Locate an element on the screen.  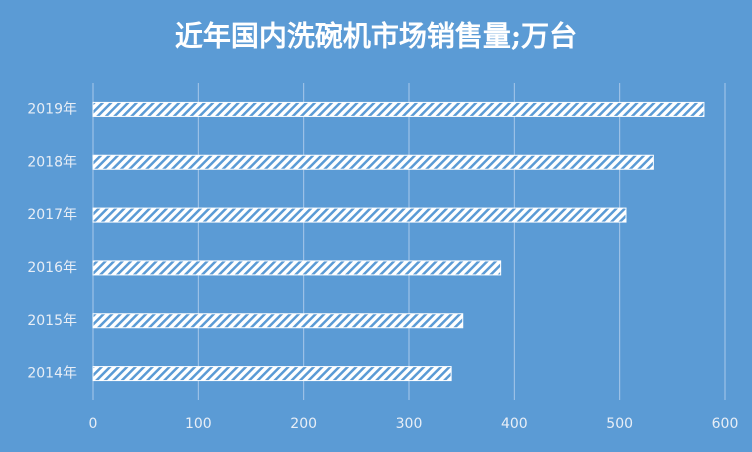
x-tick-label: 600 is located at coordinates (725, 424).